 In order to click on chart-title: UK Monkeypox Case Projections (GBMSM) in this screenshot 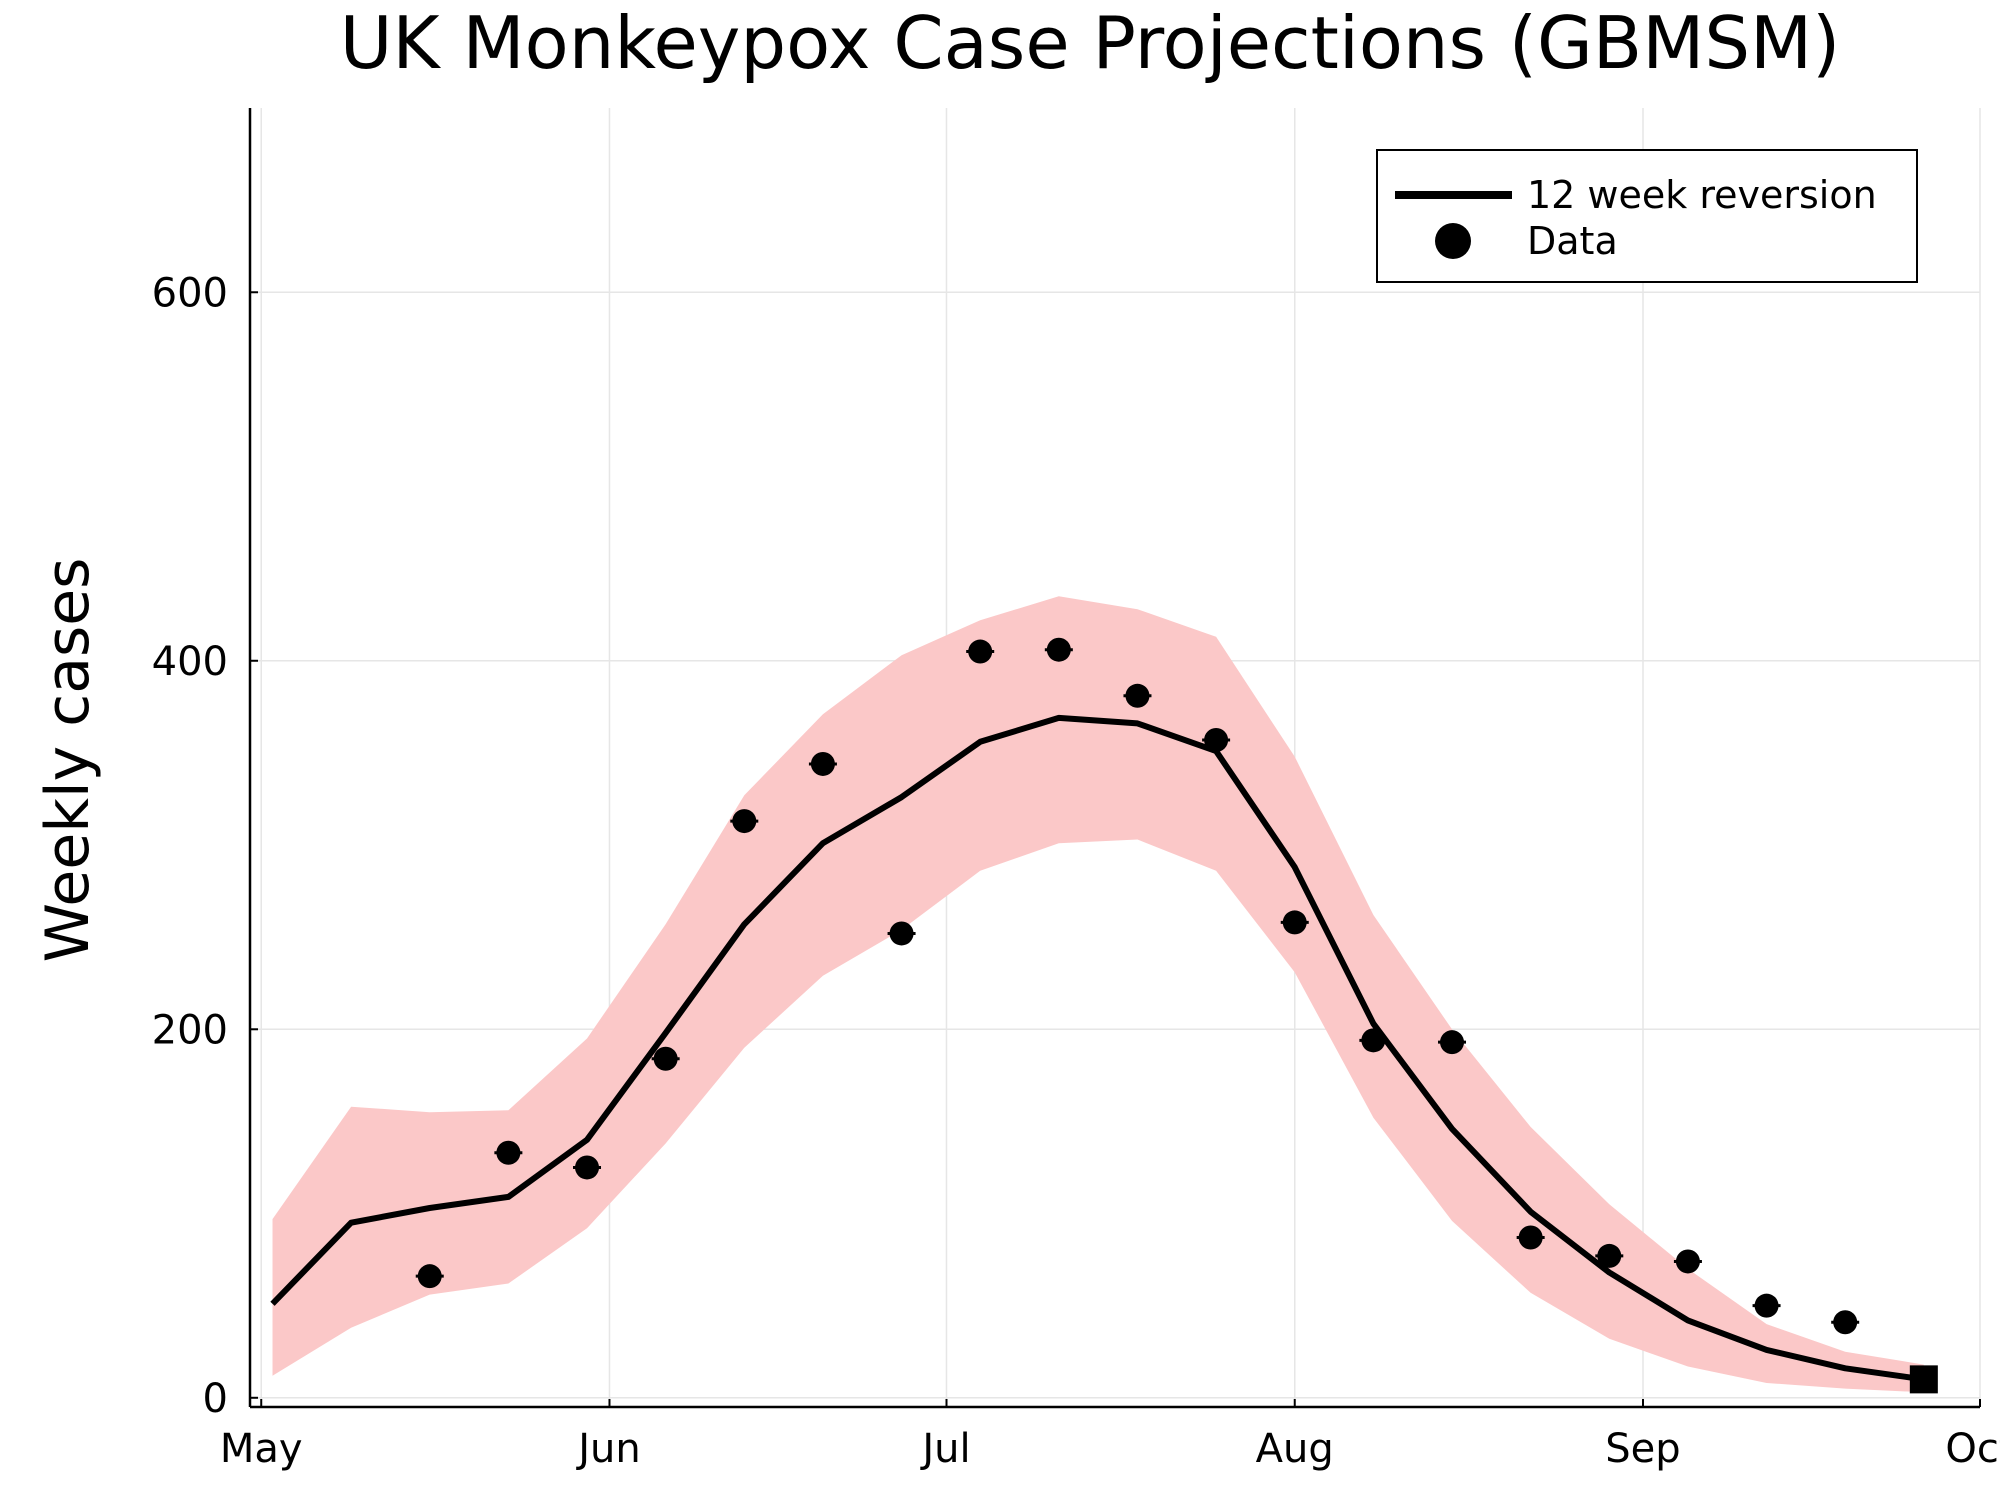, I will do `click(1090, 43)`.